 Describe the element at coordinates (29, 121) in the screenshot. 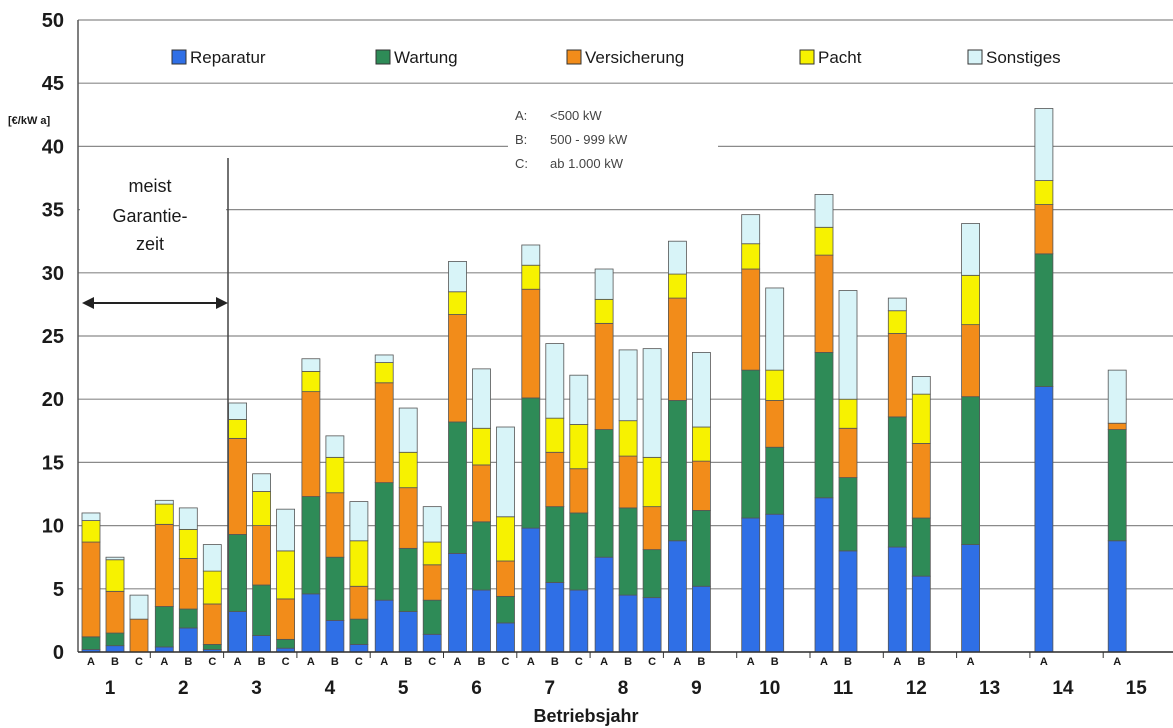

I see `y-axis-unit-label: [€/kW a]` at that location.